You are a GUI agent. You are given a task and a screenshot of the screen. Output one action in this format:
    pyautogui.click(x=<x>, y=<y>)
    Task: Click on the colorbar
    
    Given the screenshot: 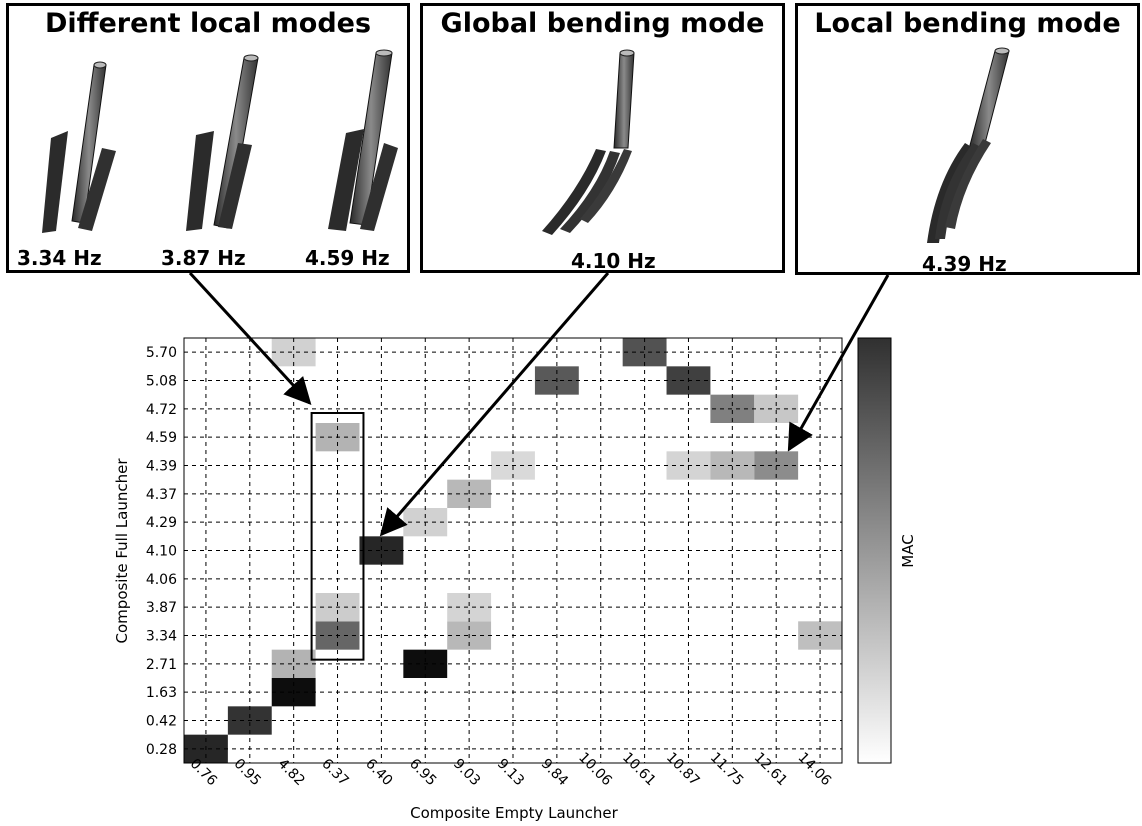 What is the action you would take?
    pyautogui.click(x=874, y=550)
    